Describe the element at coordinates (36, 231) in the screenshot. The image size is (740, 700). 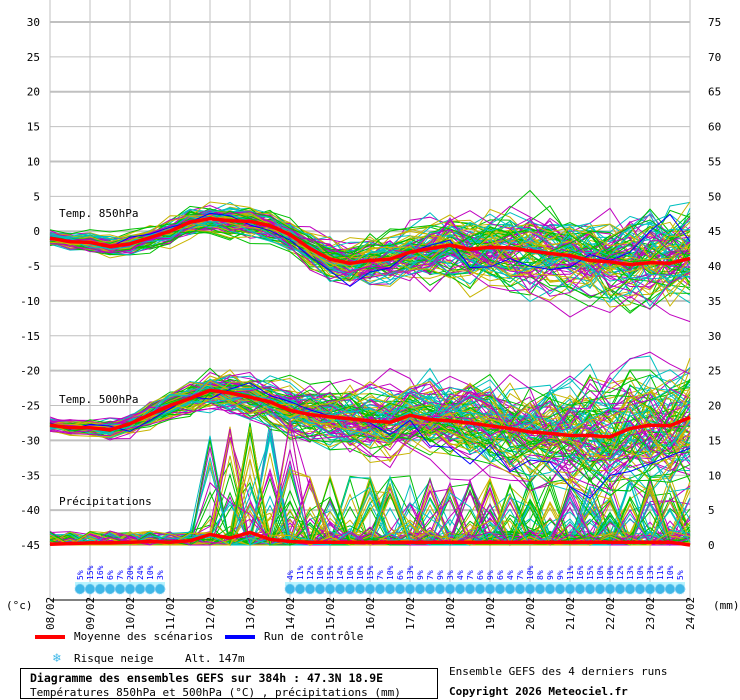
I see `left-tick-label: 0` at that location.